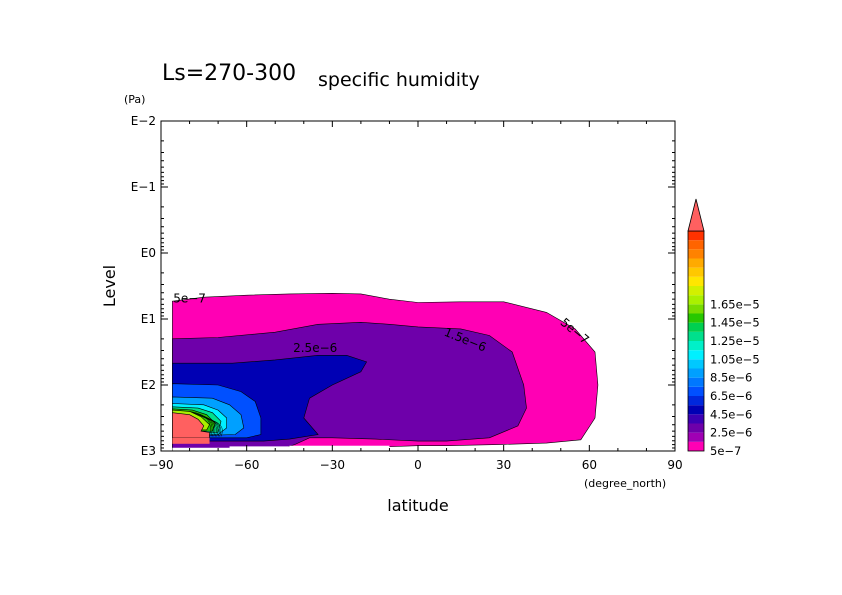 The width and height of the screenshot is (842, 595). I want to click on region-max-strip, so click(191, 440).